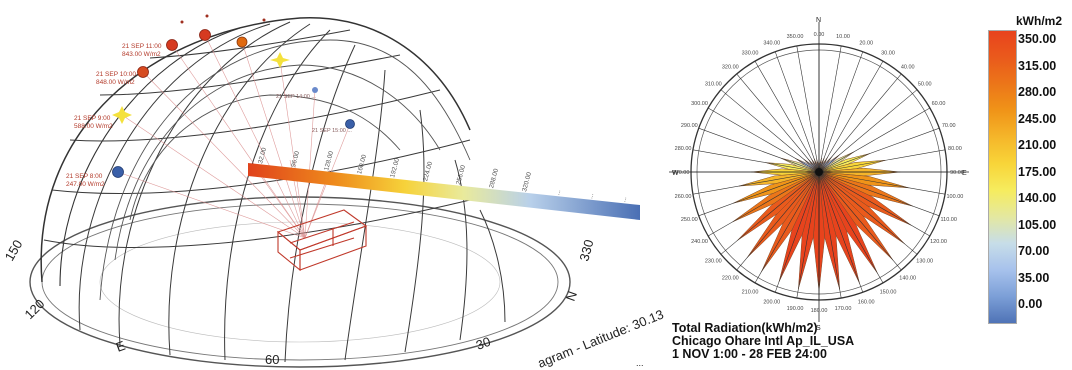 The width and height of the screenshot is (1072, 370). Describe the element at coordinates (1037, 39) in the screenshot. I see `legend-label: 350.00` at that location.